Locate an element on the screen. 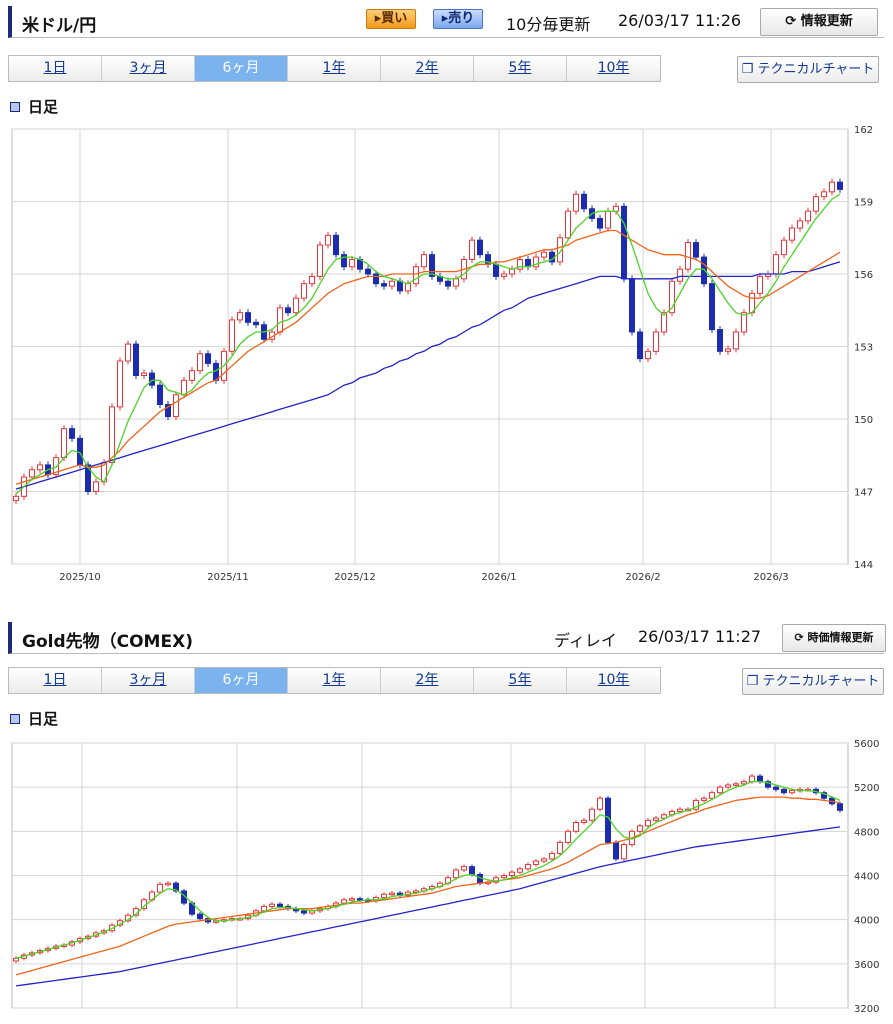 Image resolution: width=893 pixels, height=1024 pixels. usd-tab-1y: 1年 is located at coordinates (334, 68).